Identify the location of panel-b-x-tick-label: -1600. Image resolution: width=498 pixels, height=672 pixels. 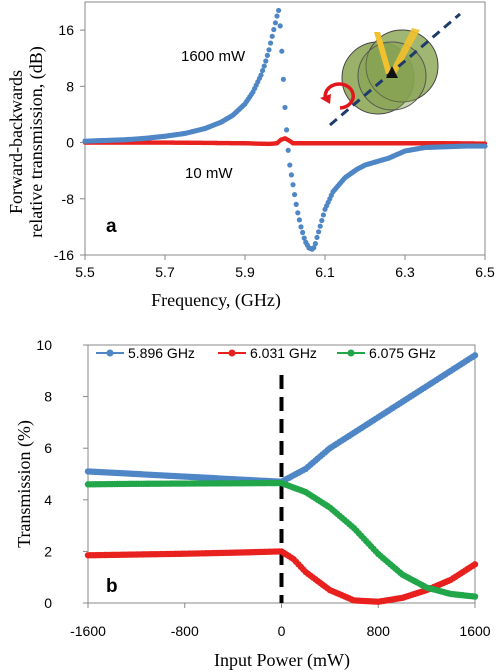
(88, 631).